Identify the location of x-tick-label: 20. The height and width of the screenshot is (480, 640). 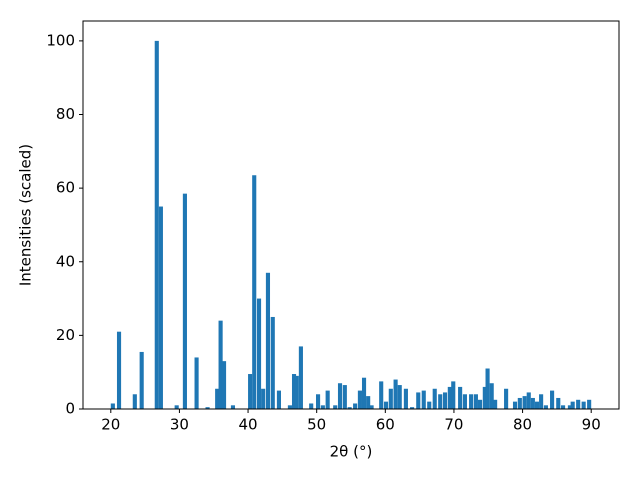
(110, 425).